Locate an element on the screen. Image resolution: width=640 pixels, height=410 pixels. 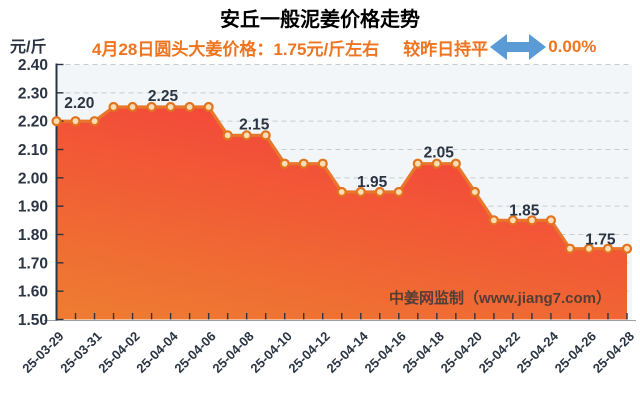
y-axis-tick-label: 1.50 is located at coordinates (33, 320).